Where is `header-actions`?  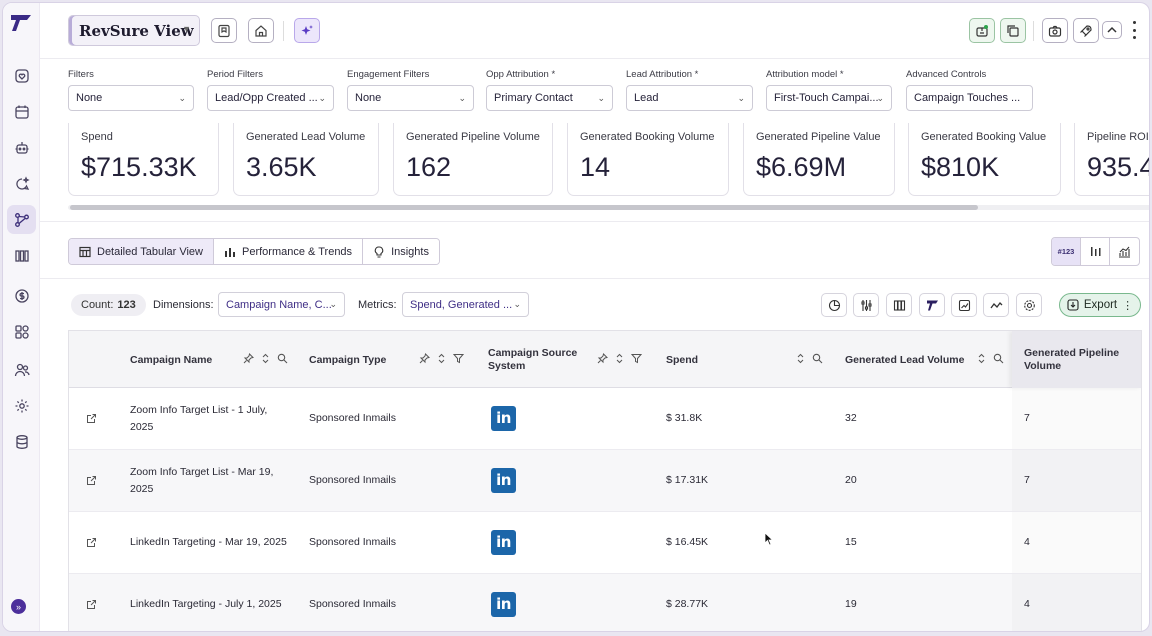
header-actions is located at coordinates (265, 358).